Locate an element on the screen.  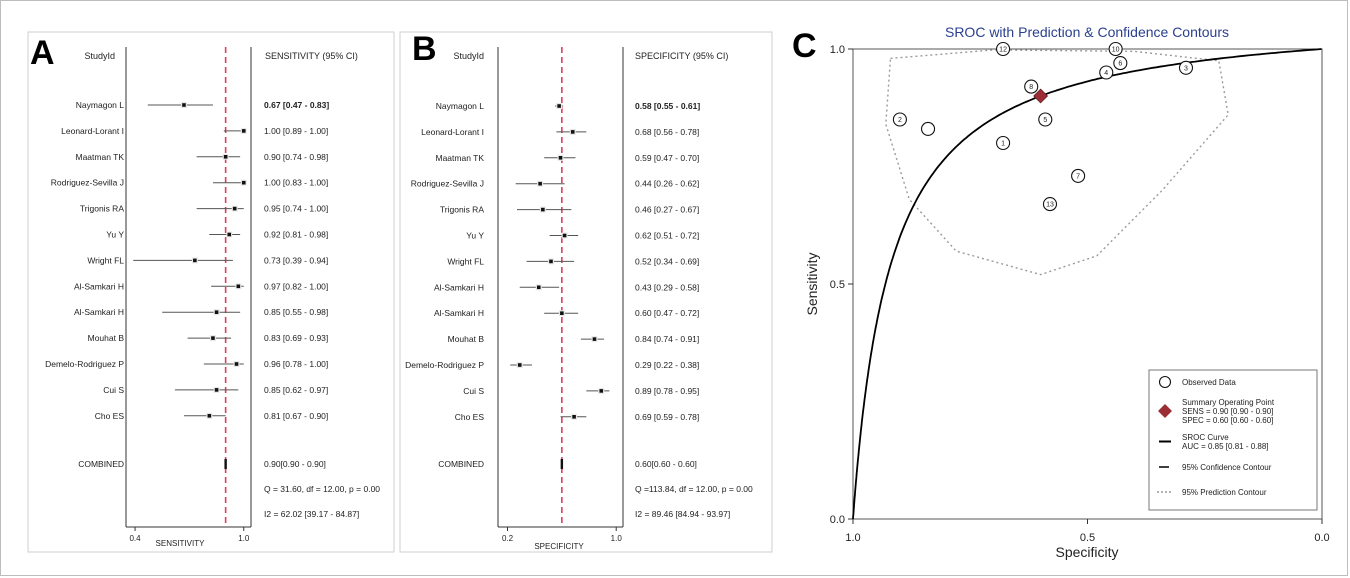
study-name: Maatman TK is located at coordinates (459, 158).